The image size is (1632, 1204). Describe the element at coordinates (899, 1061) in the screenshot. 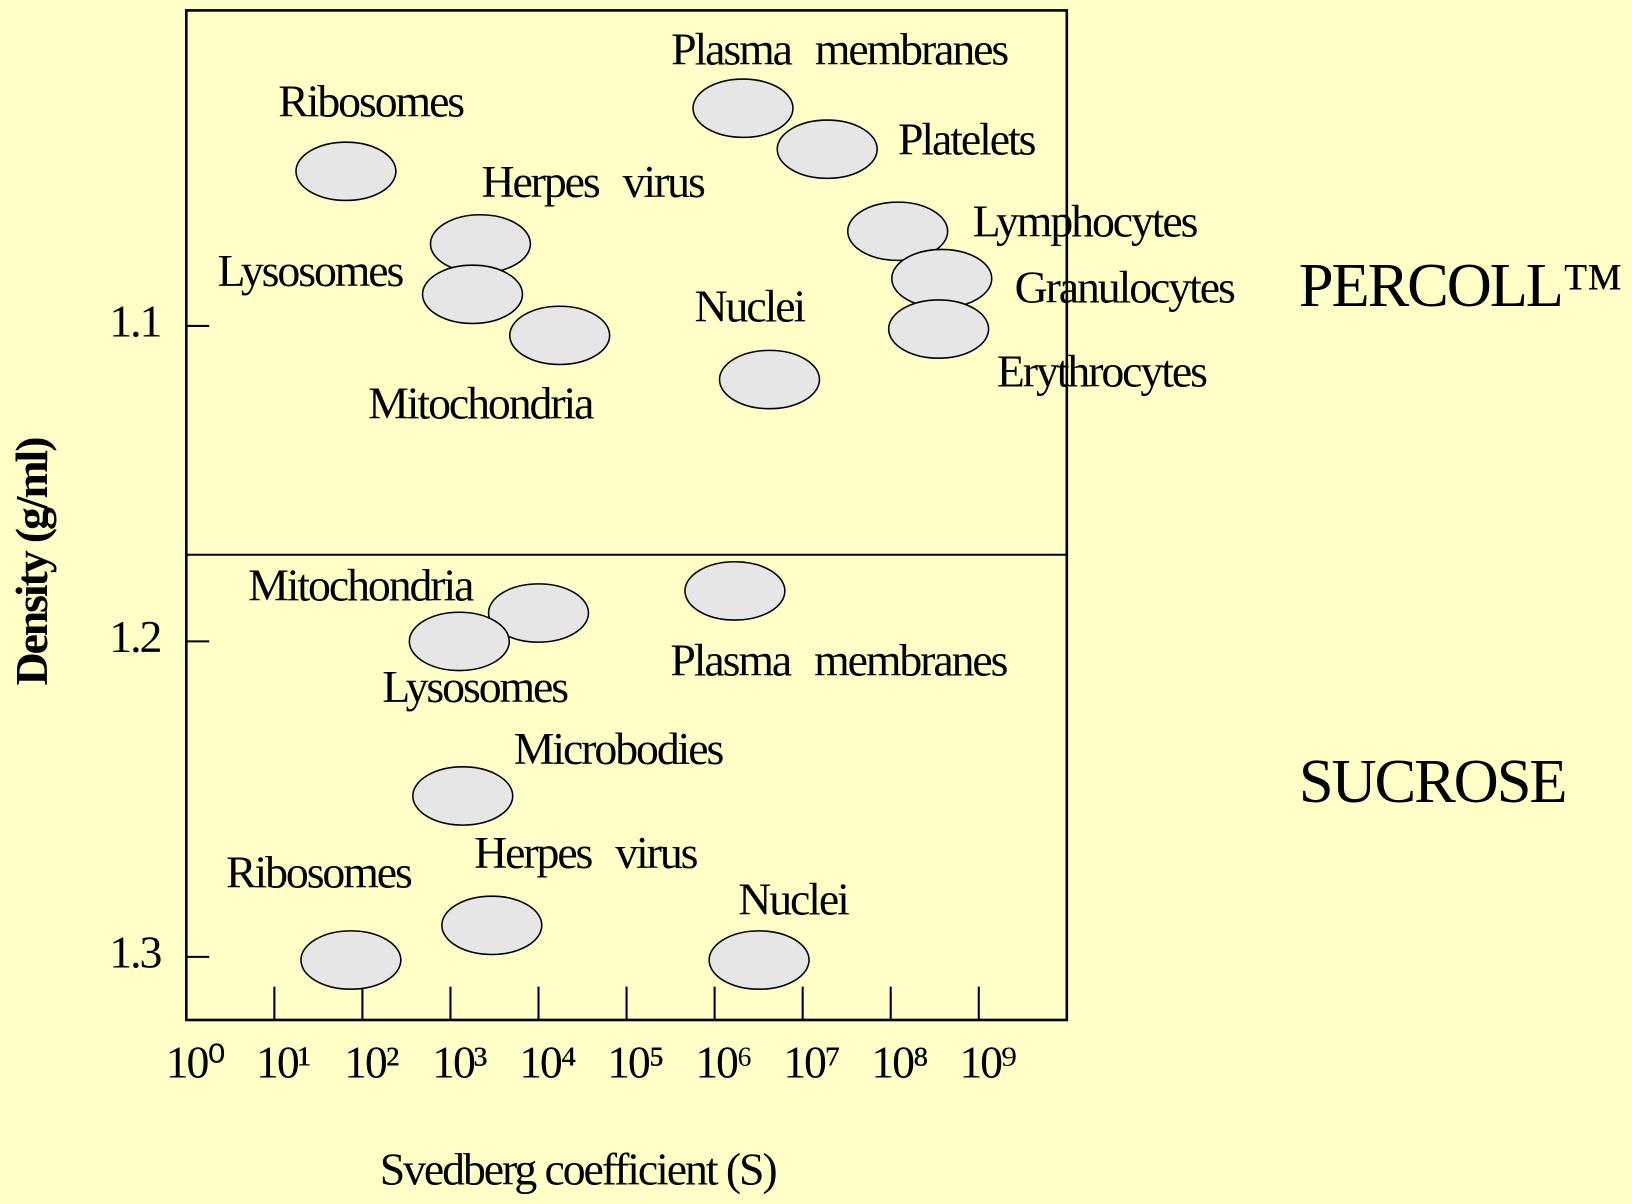

I see `x-tick-label: 10⁸` at that location.